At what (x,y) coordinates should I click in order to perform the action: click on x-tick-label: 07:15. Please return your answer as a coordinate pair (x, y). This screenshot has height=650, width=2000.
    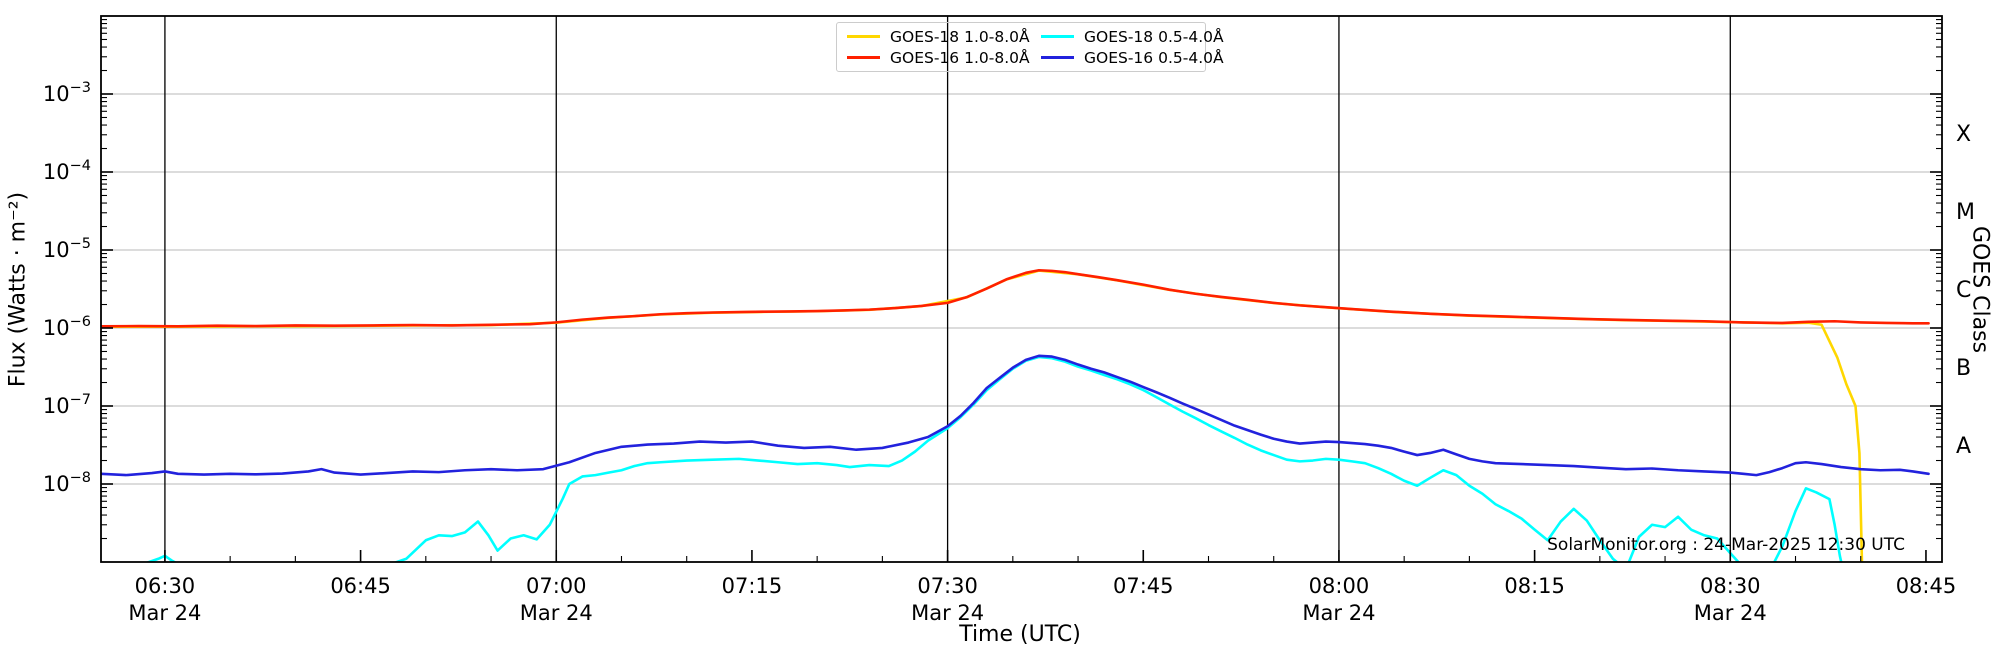
    Looking at the image, I should click on (752, 586).